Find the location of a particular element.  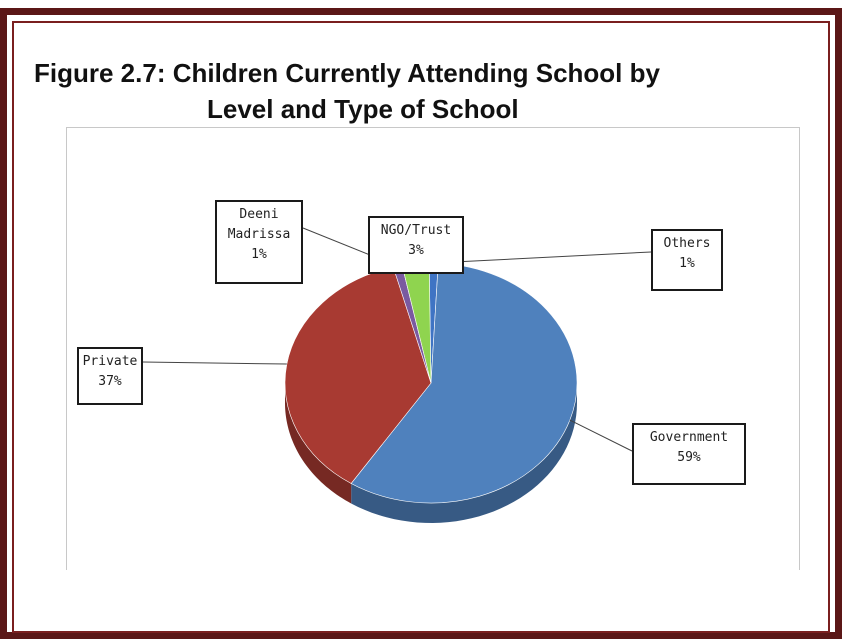

label-ngo-trust-name: NGO/Trust is located at coordinates (416, 230).